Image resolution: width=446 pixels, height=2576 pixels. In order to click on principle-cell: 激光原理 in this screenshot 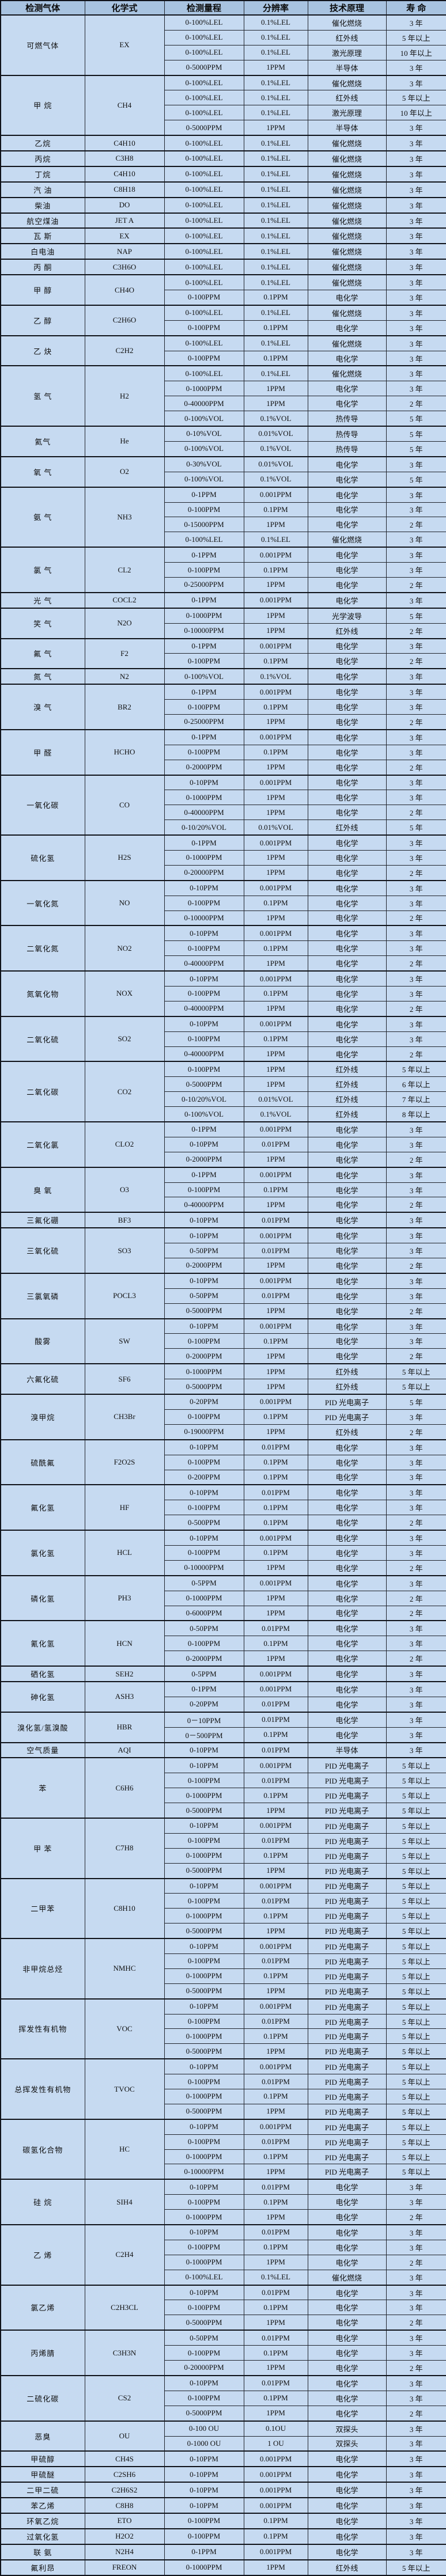, I will do `click(347, 113)`.